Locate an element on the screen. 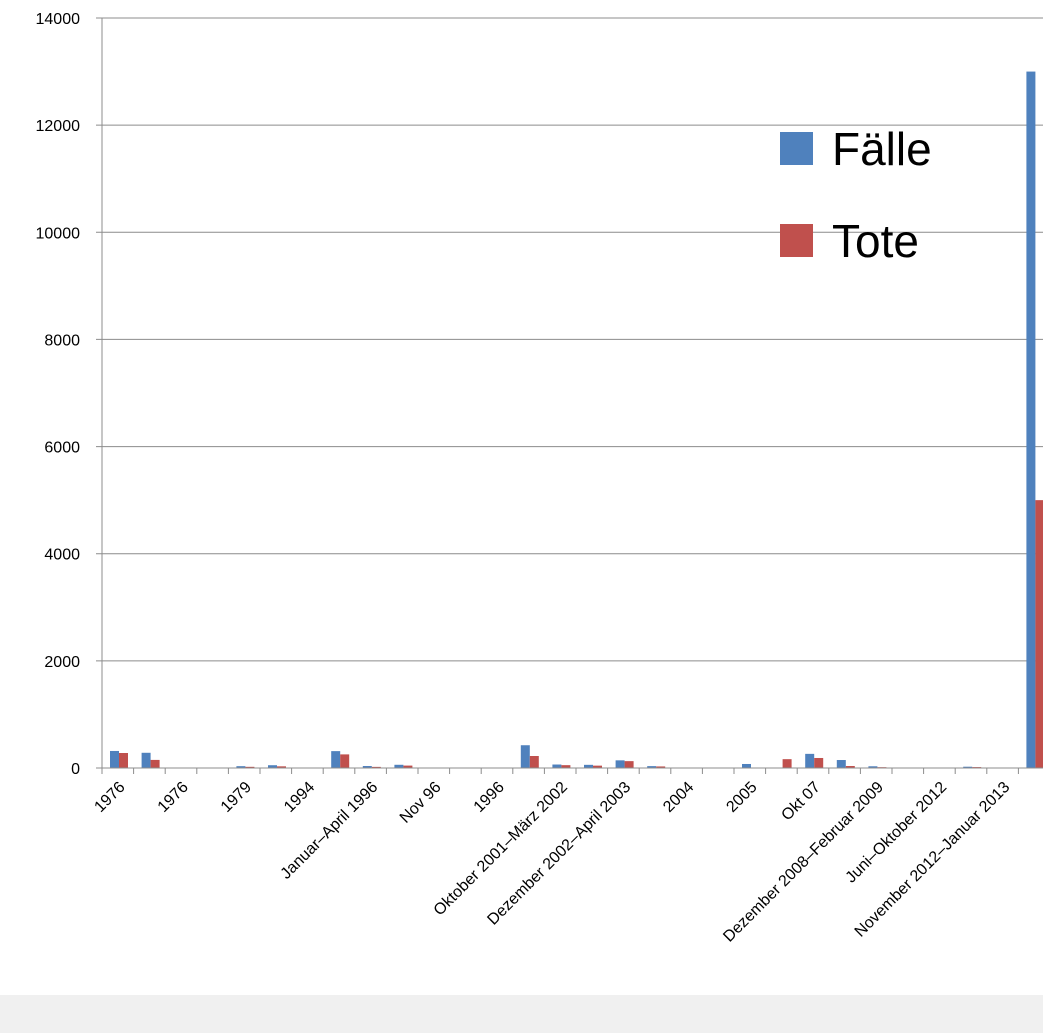  y-tick-label: 8000 is located at coordinates (62, 340).